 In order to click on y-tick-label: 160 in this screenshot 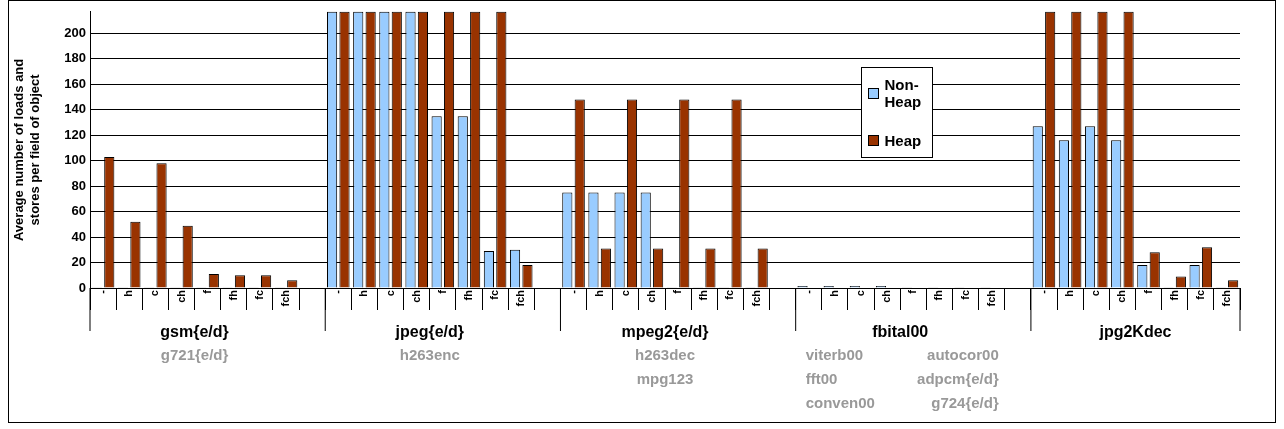, I will do `click(75, 83)`.